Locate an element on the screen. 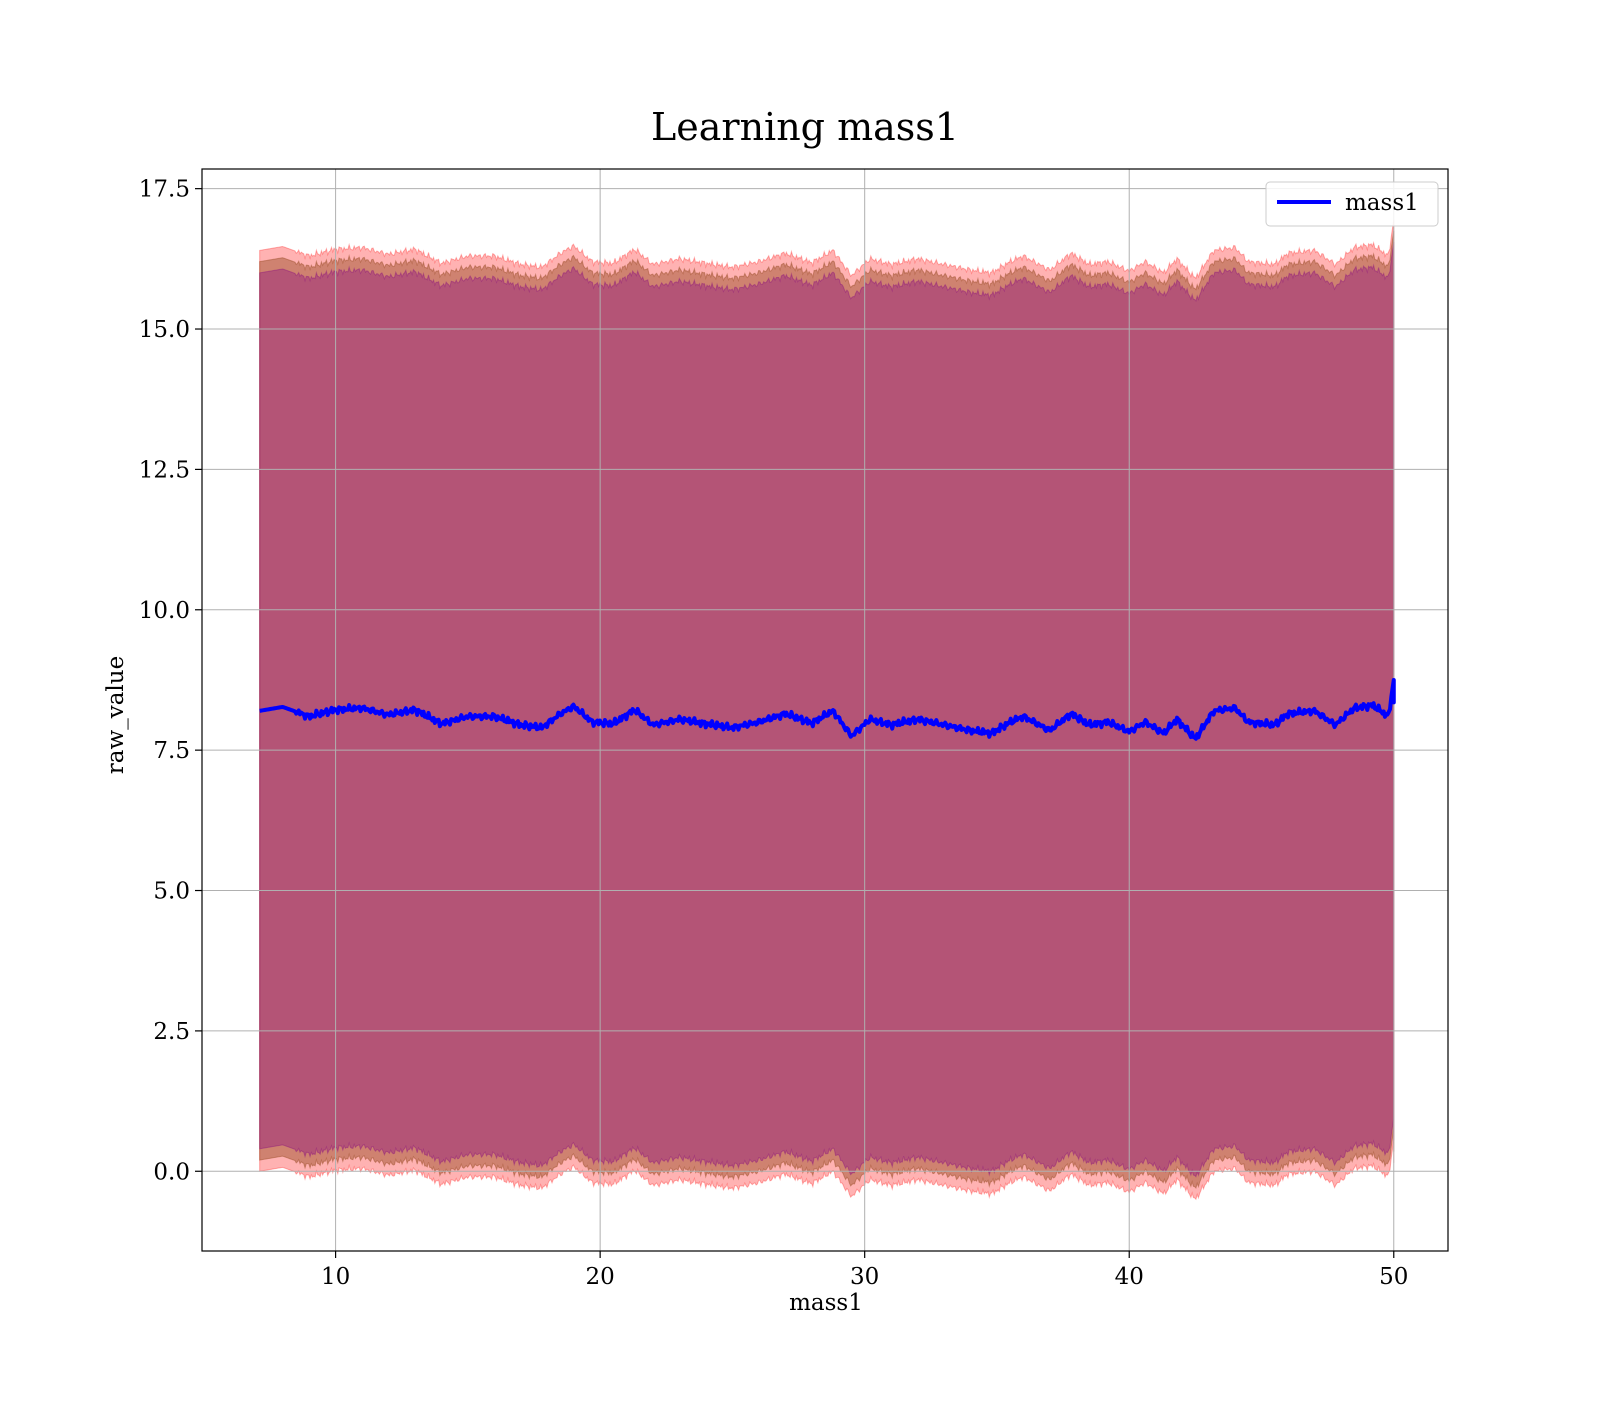  x-tick-label: 20 is located at coordinates (599, 1277).